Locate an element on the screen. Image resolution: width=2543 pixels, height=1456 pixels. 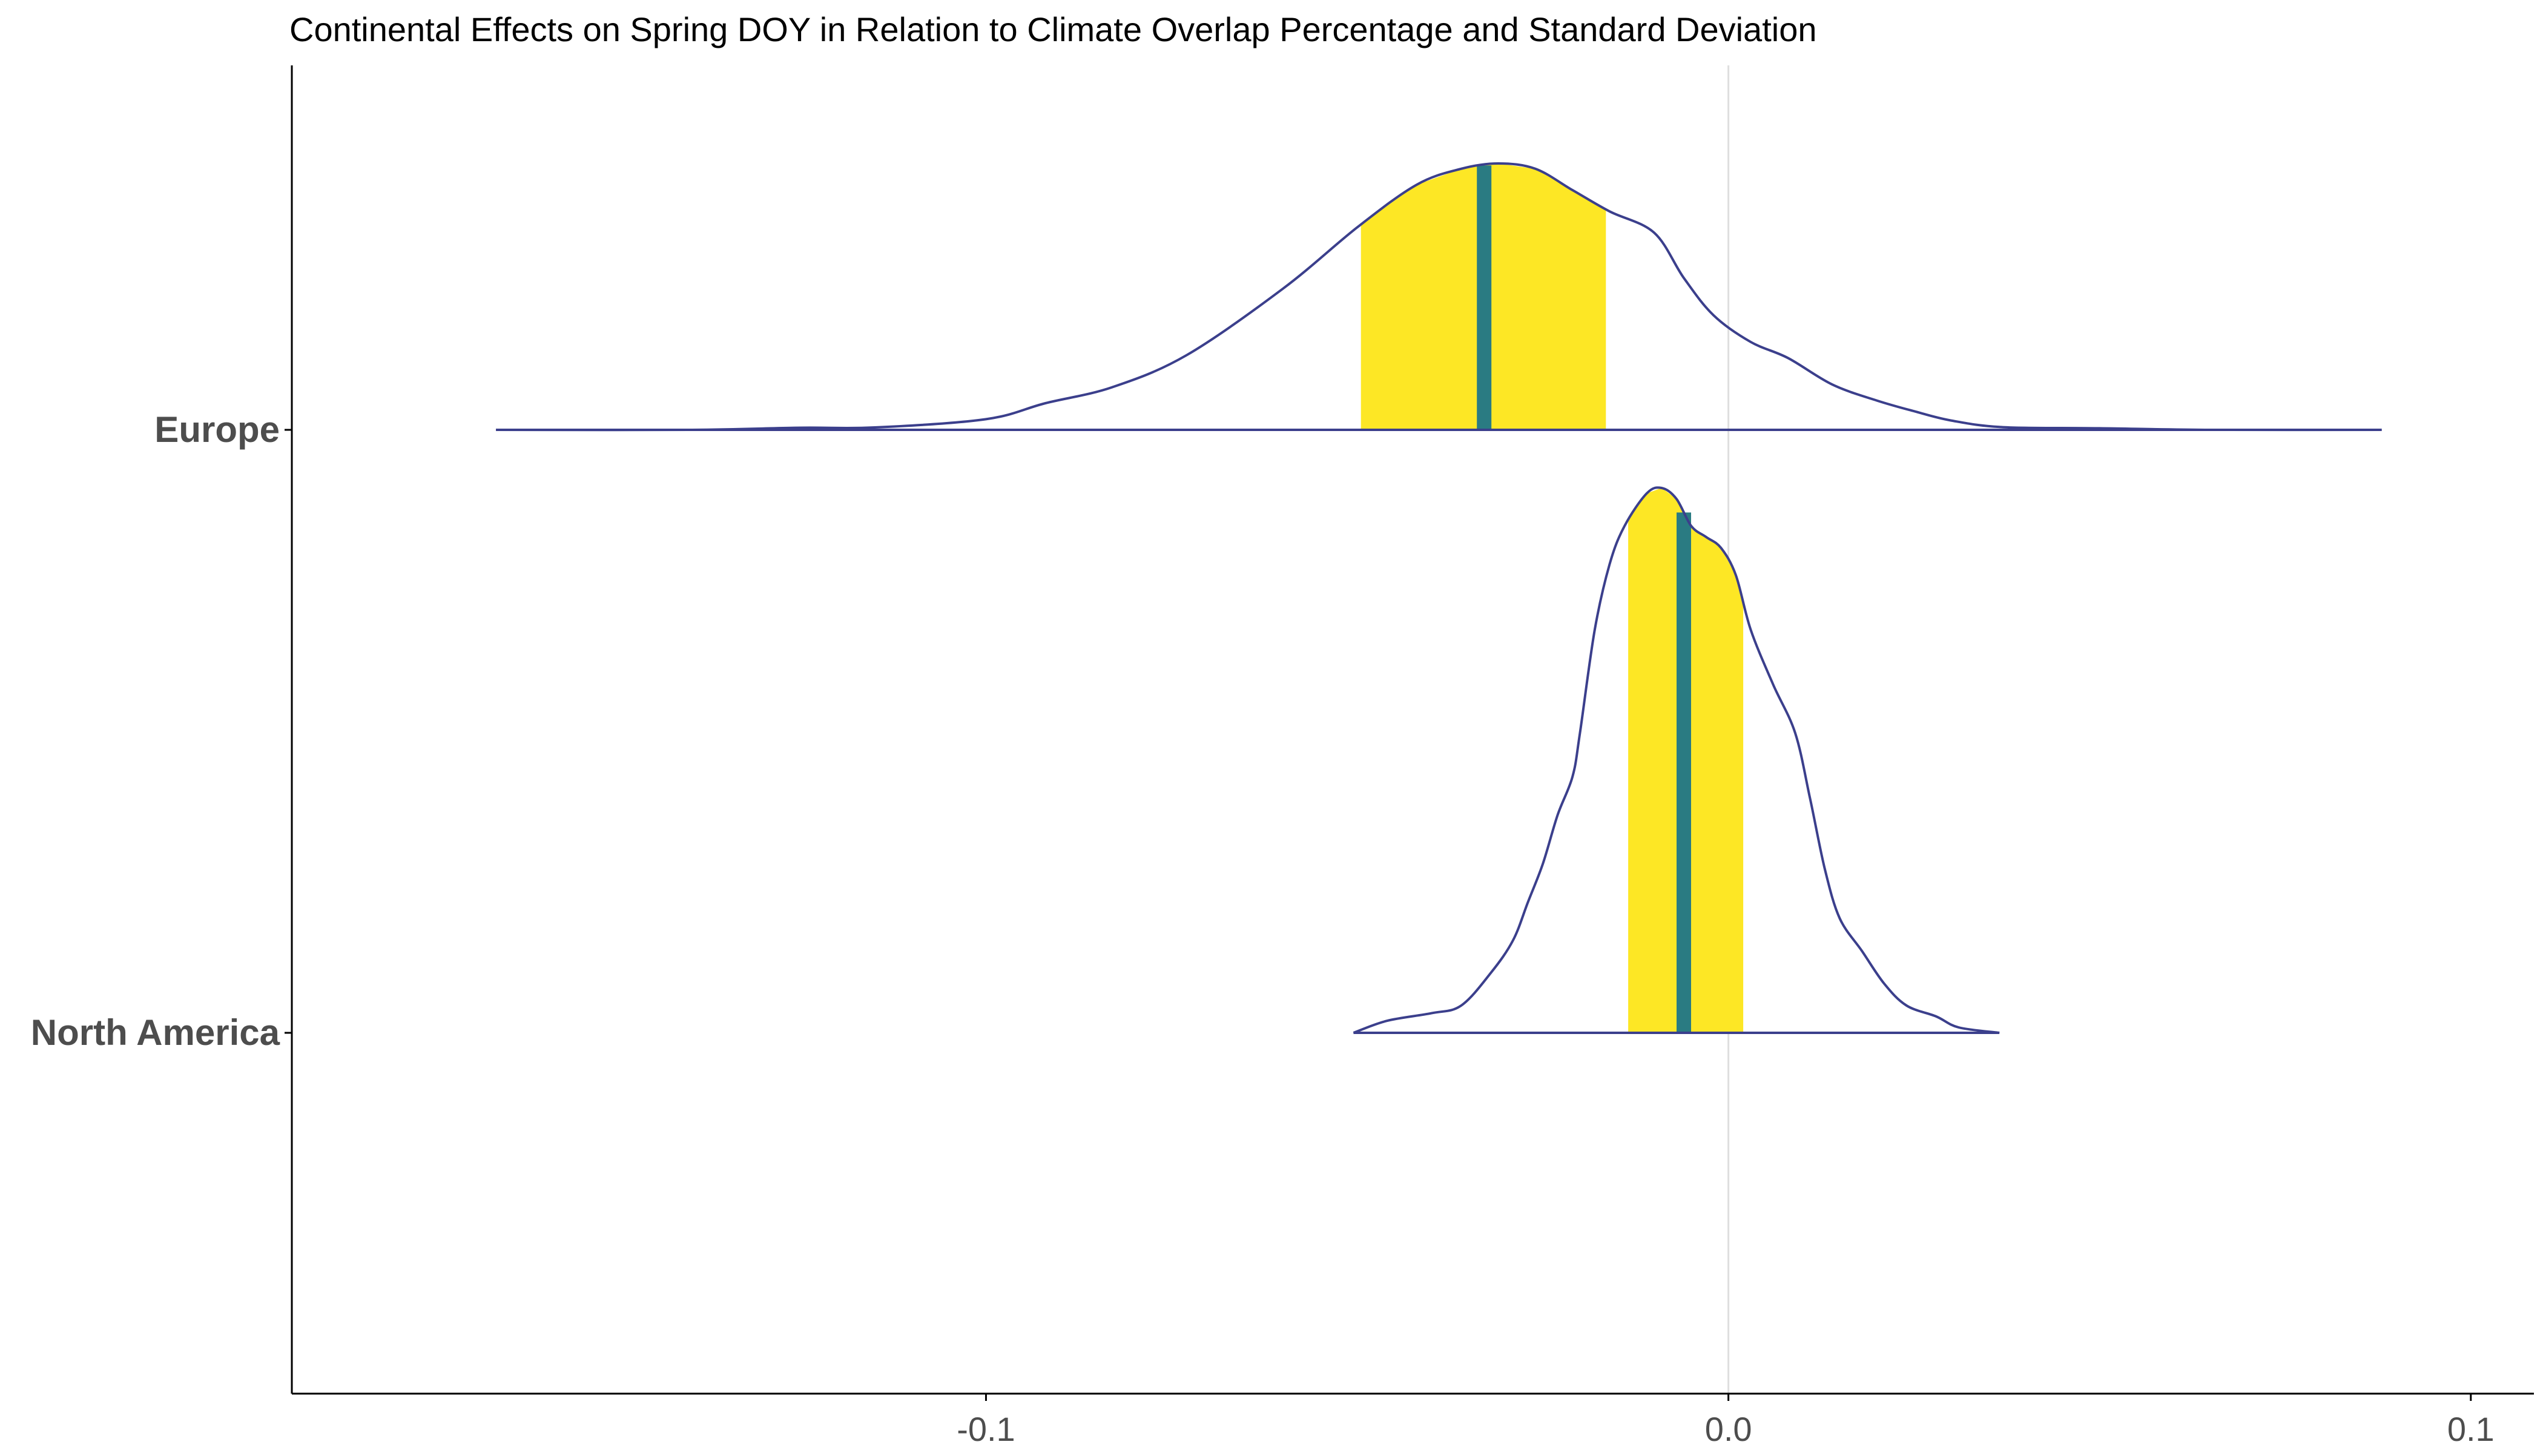
ridge-europe is located at coordinates (1439, 297).